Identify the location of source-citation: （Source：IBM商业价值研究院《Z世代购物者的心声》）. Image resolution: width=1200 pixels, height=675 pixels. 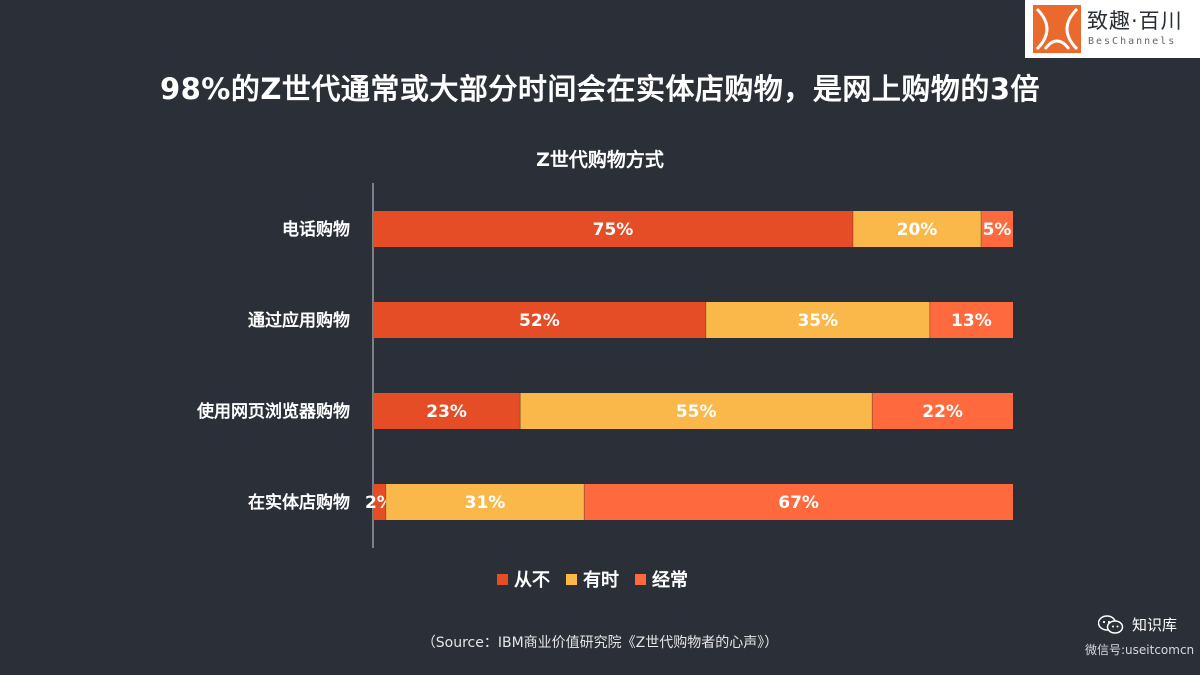
(600, 643).